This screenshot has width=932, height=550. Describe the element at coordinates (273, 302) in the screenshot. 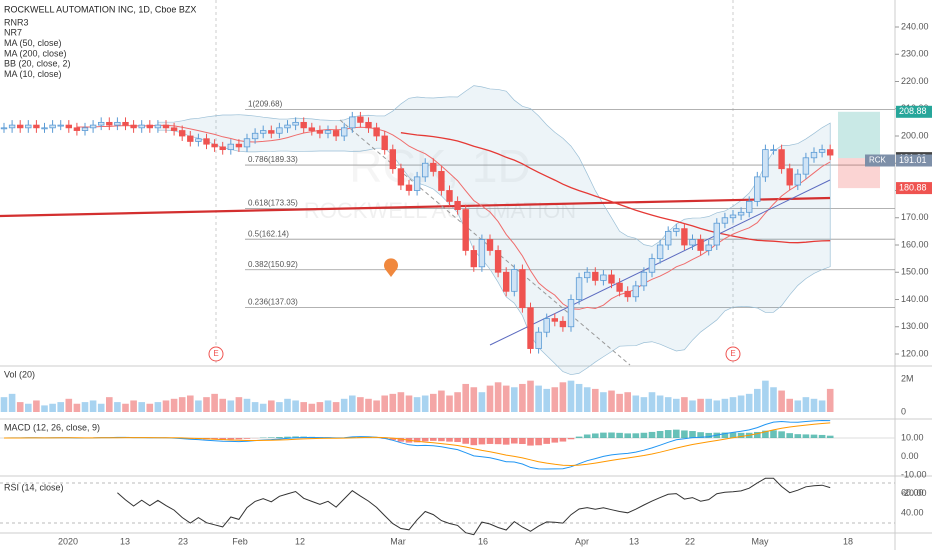

I see `fib-label: 0.236(137.03)` at that location.